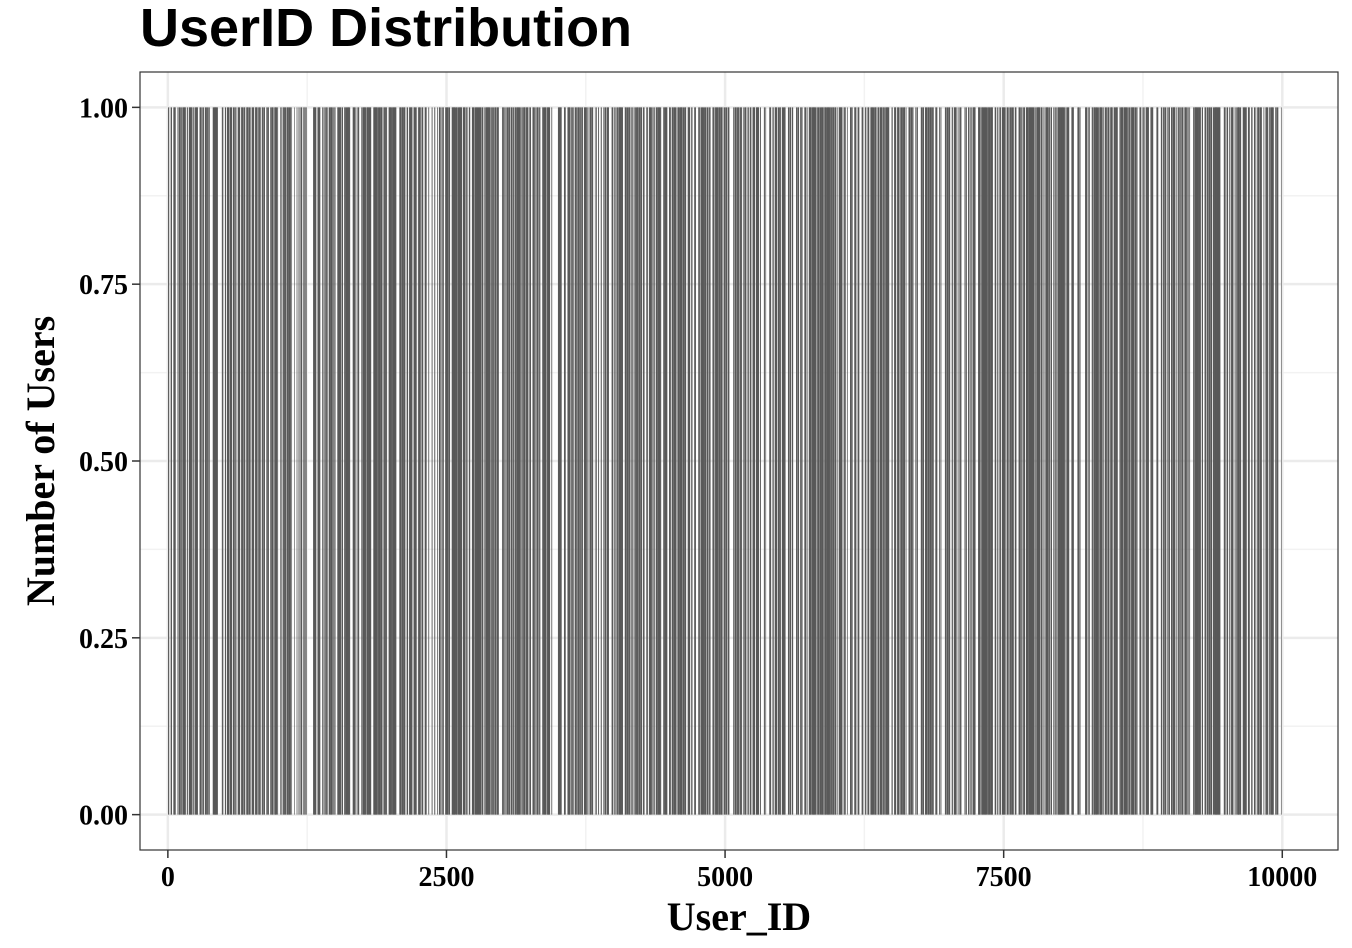 This screenshot has height=948, width=1352. Describe the element at coordinates (103, 639) in the screenshot. I see `y-tick-label: 0.25` at that location.